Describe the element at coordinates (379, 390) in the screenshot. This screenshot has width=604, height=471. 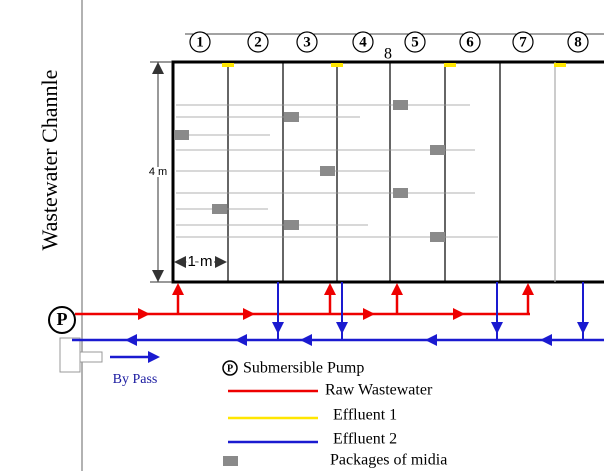
I see `legend-label: Raw Wastewater` at that location.